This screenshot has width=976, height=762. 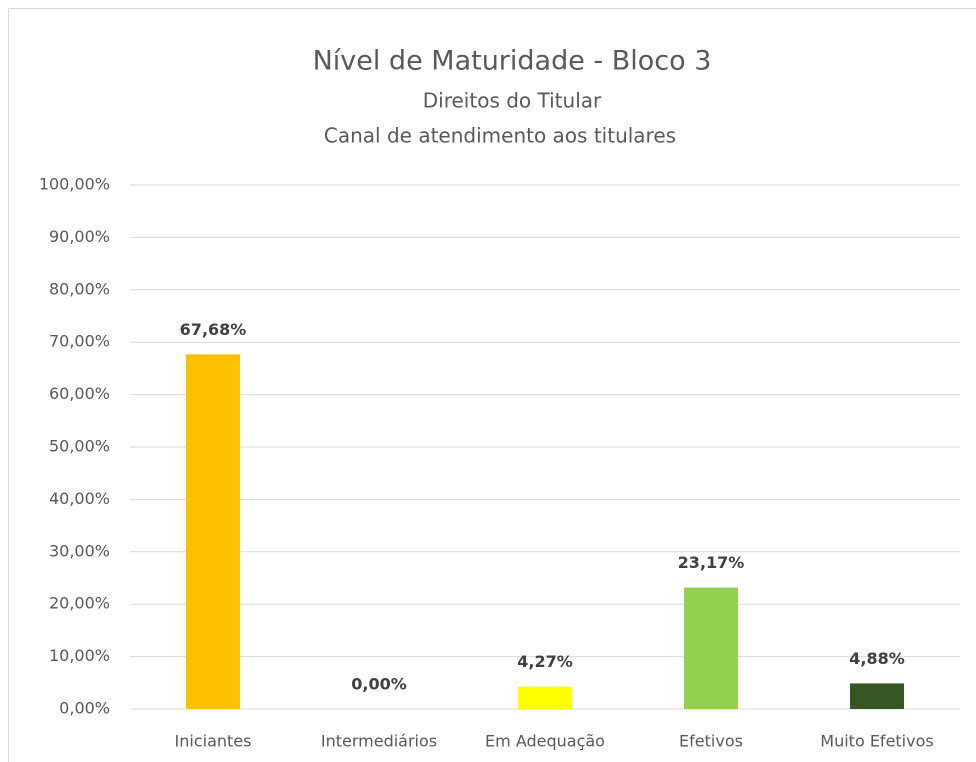 I want to click on chart-title: Nível de Maturidade - Bloco 3, so click(x=512, y=61).